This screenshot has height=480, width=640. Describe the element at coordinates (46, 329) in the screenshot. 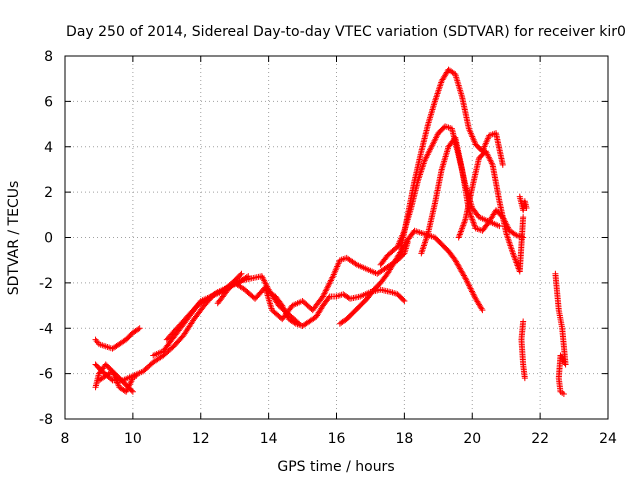

I see `y-tick-label: -4` at that location.